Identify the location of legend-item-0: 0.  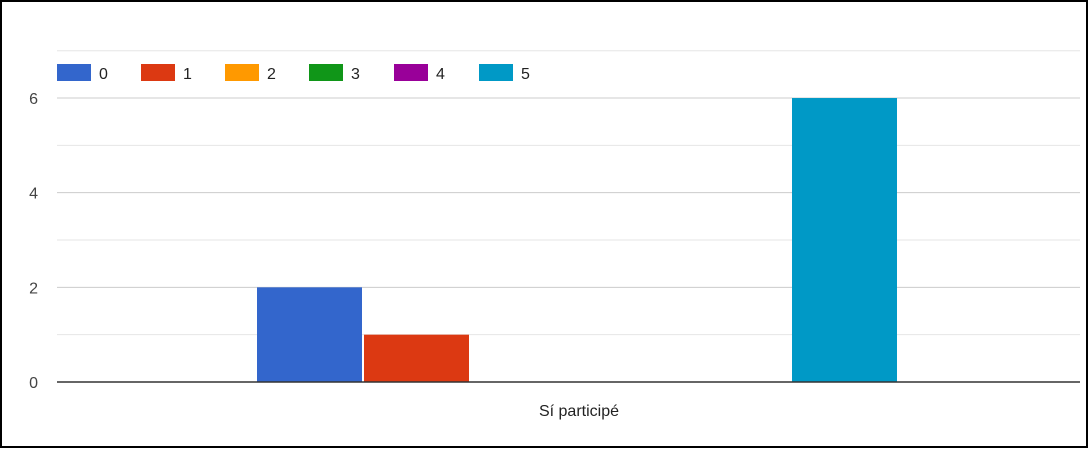
(82, 73).